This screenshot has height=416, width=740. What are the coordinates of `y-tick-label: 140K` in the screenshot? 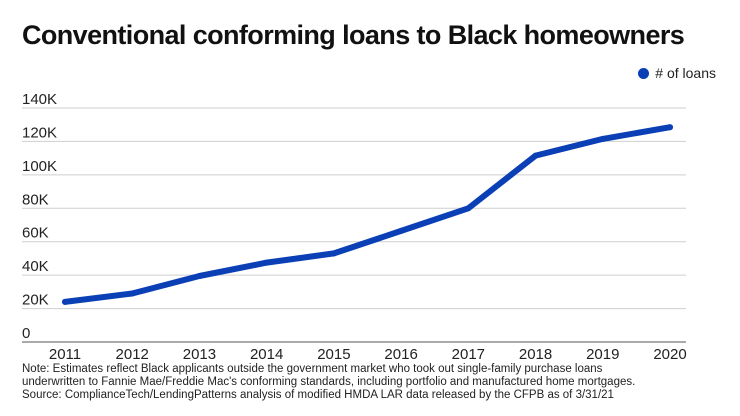 It's located at (39, 99).